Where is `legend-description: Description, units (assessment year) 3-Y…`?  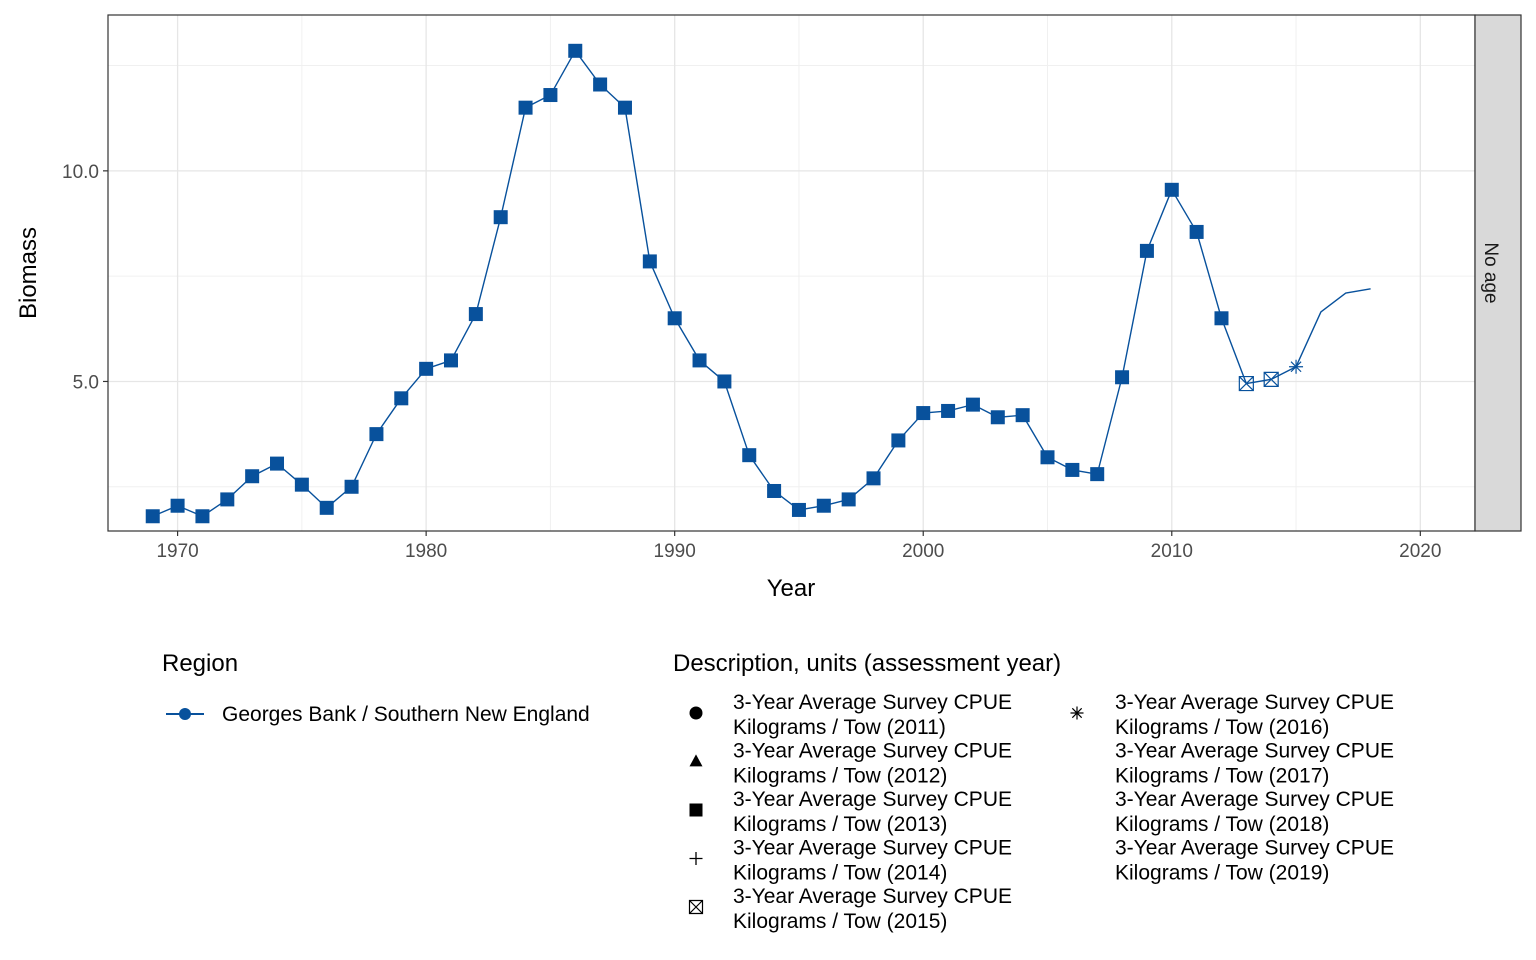 legend-description: Description, units (assessment year) 3-Y… is located at coordinates (1033, 791).